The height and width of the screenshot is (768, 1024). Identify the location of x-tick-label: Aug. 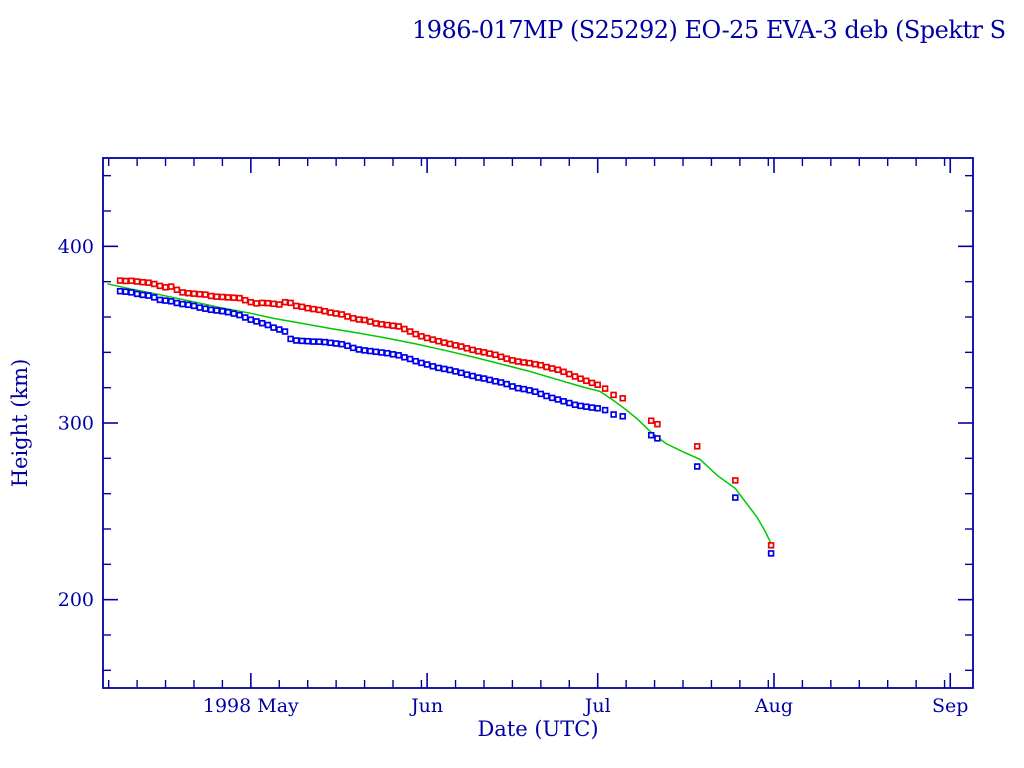
(773, 706).